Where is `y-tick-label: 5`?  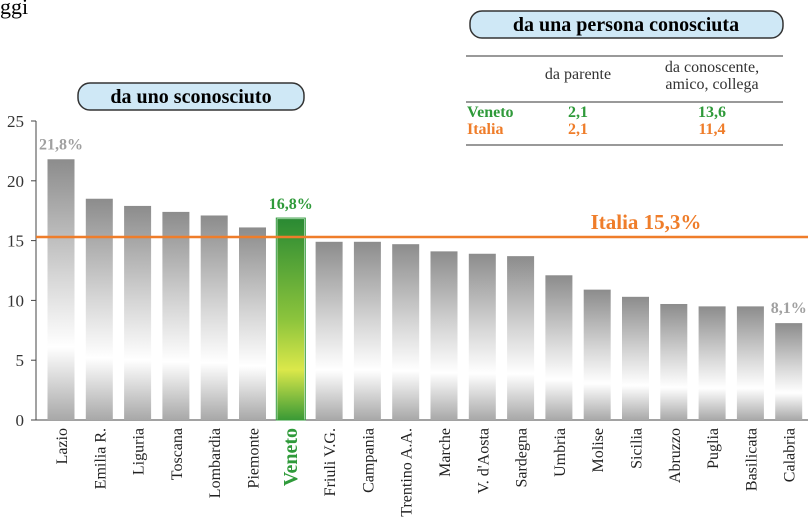
y-tick-label: 5 is located at coordinates (20, 360).